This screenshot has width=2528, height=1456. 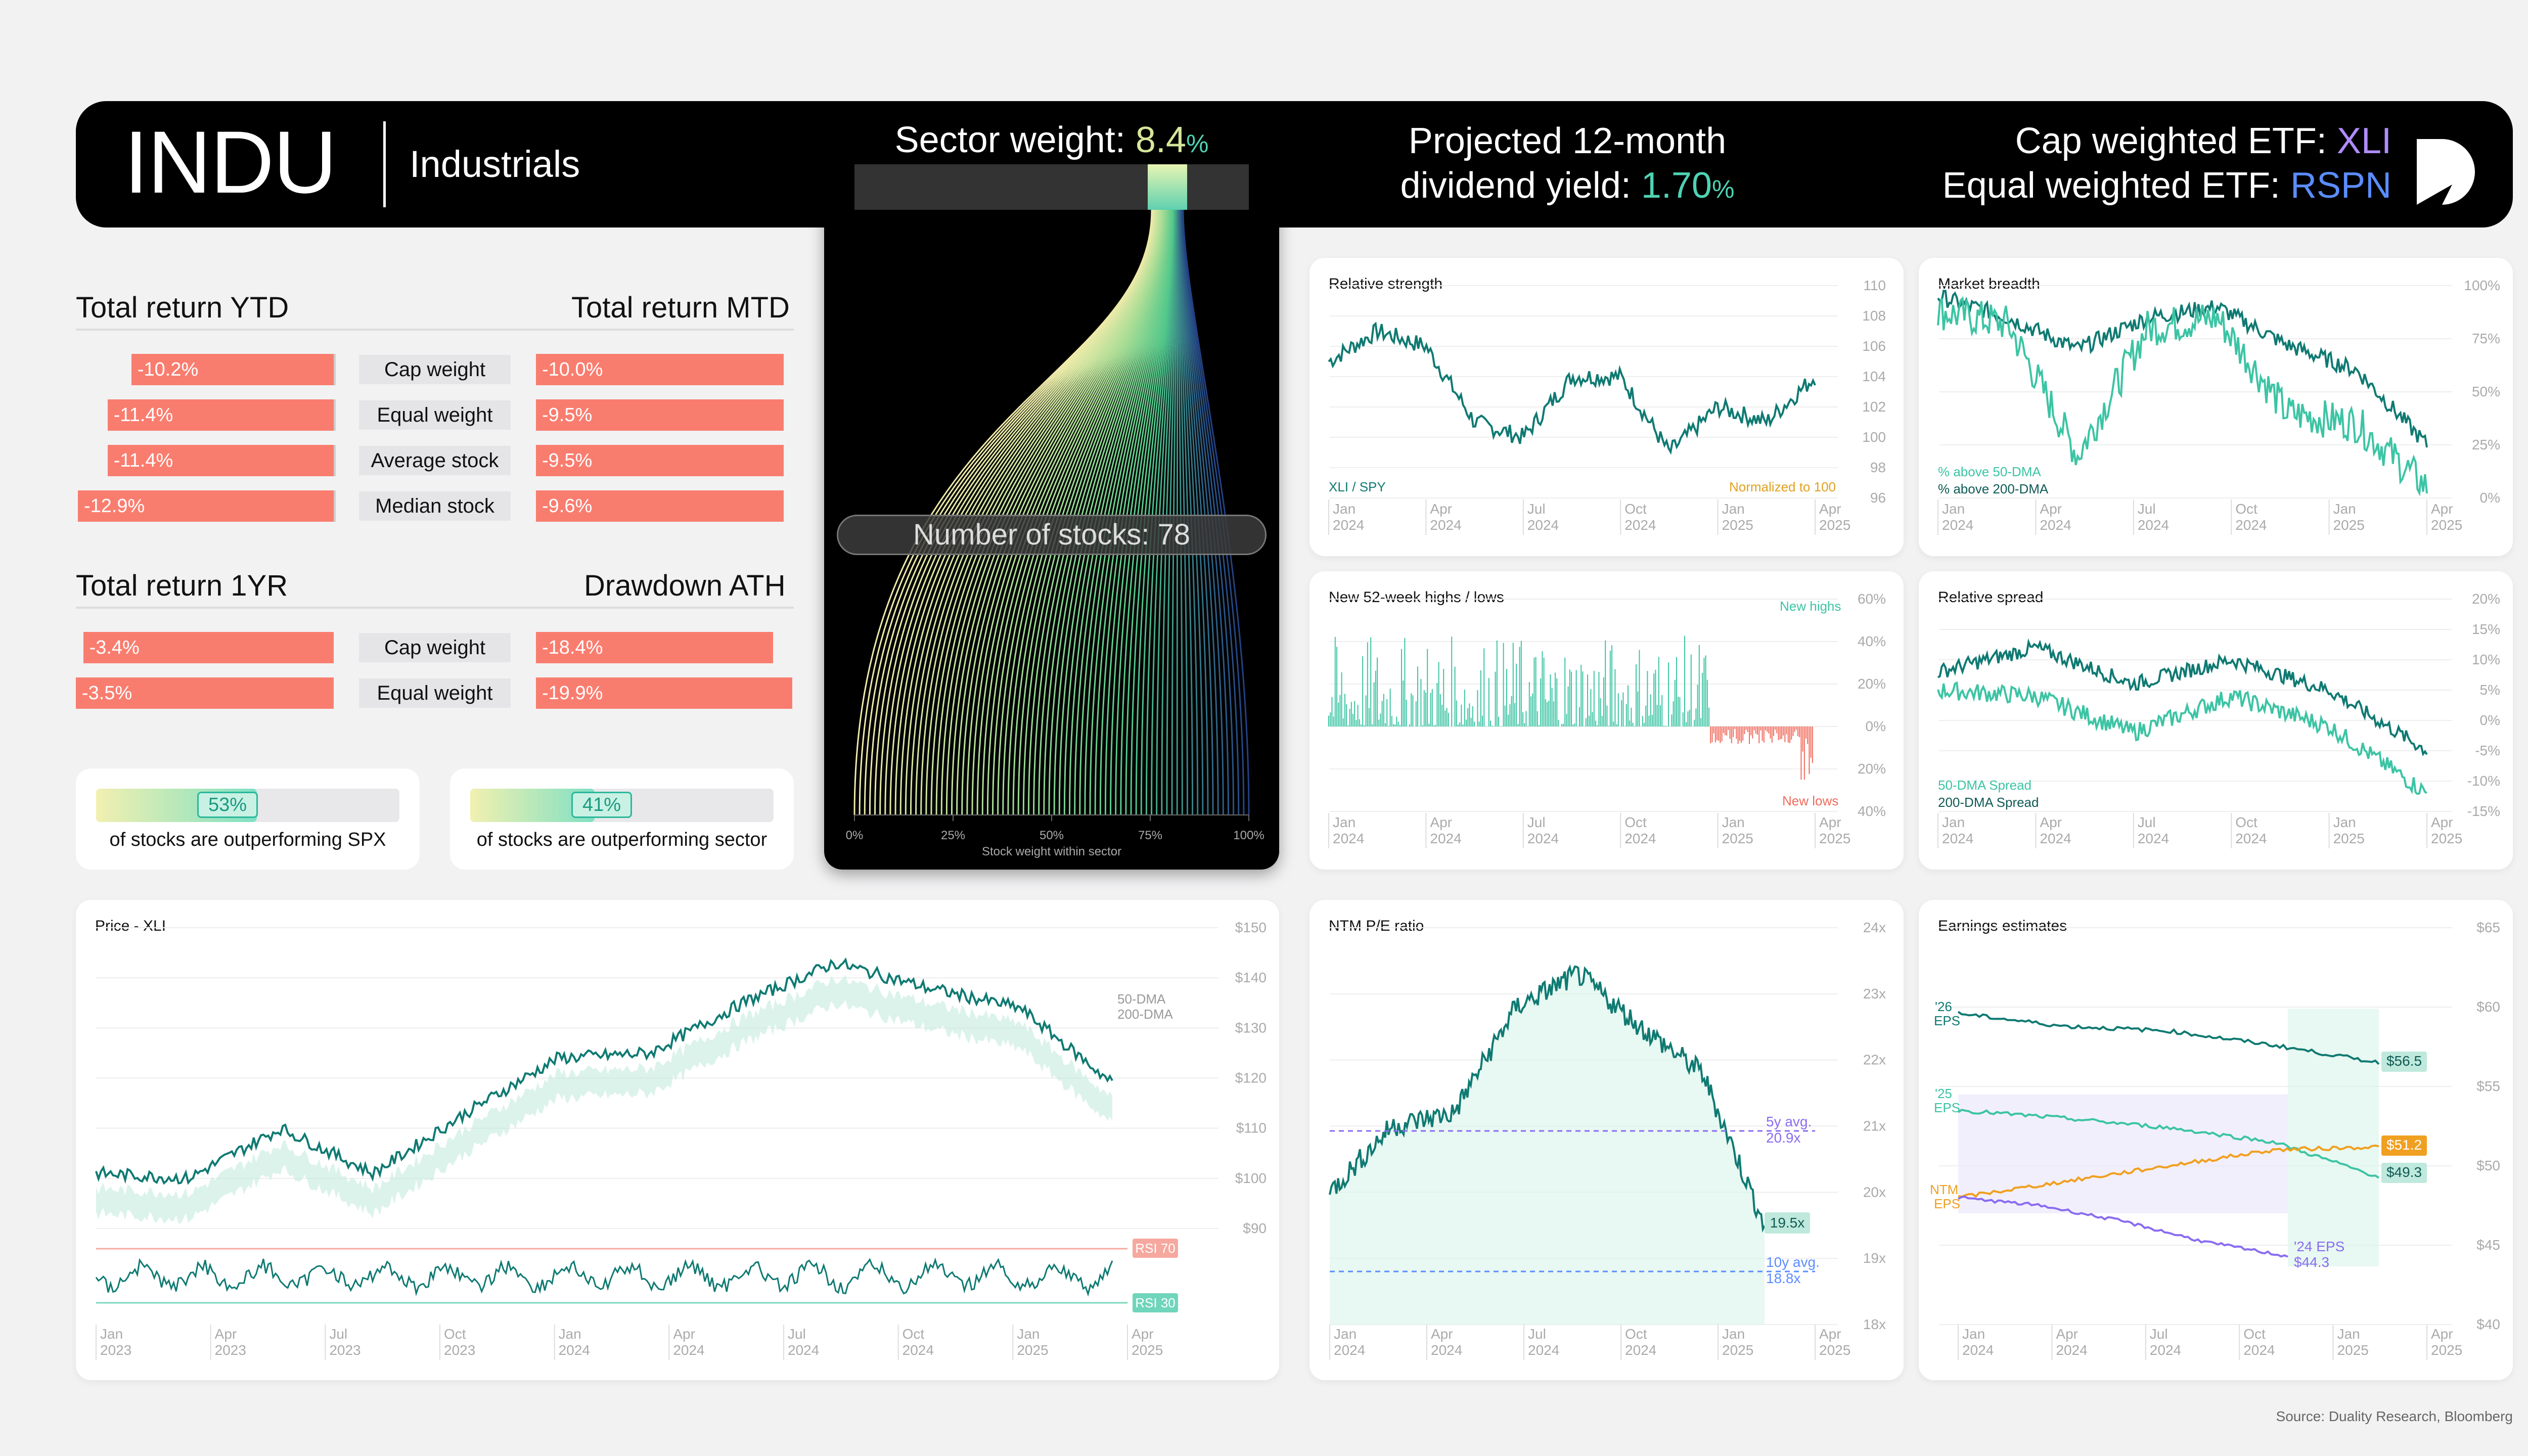 I want to click on y-tick-label: $120, so click(x=1251, y=1078).